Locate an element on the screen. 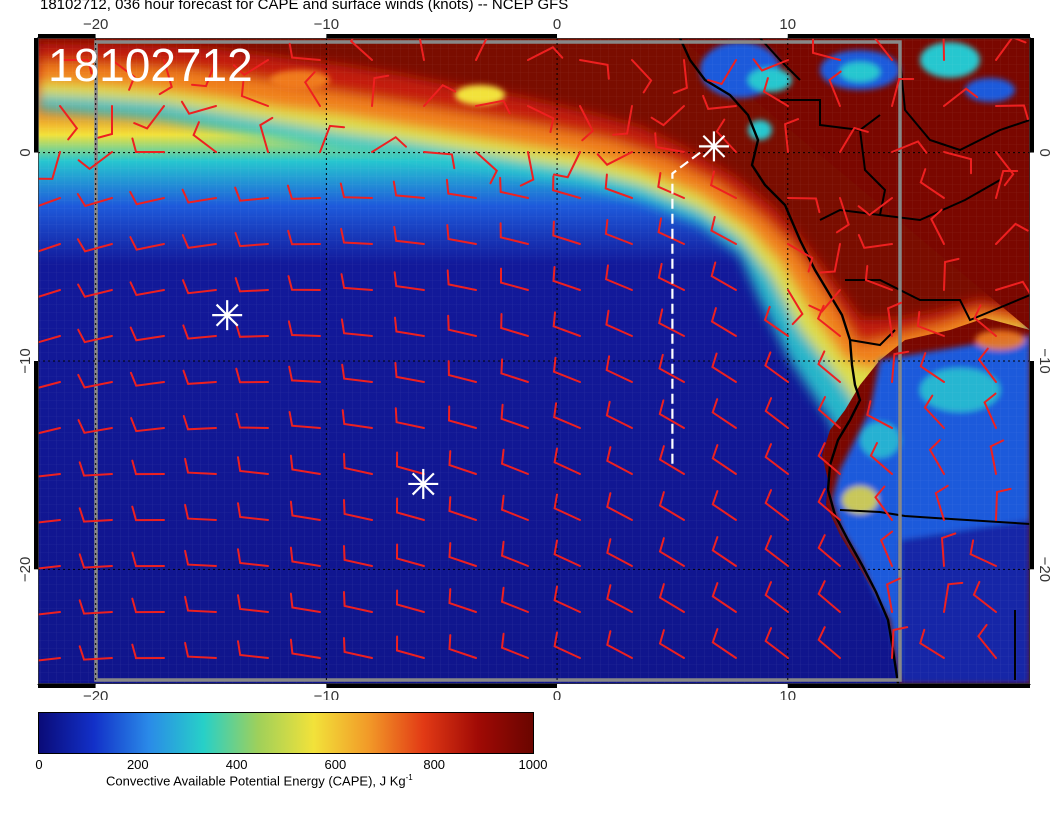 The height and width of the screenshot is (816, 1056). y-tick-label-right: −20 is located at coordinates (1044, 569).